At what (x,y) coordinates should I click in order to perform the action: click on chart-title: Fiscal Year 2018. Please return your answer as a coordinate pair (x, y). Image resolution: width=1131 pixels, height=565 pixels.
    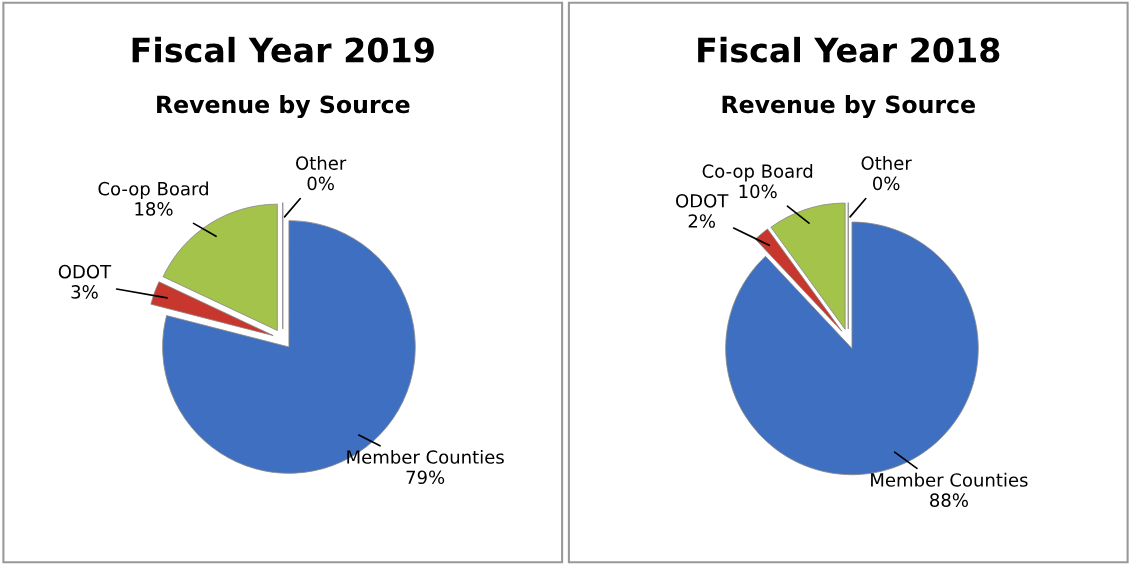
    Looking at the image, I should click on (849, 49).